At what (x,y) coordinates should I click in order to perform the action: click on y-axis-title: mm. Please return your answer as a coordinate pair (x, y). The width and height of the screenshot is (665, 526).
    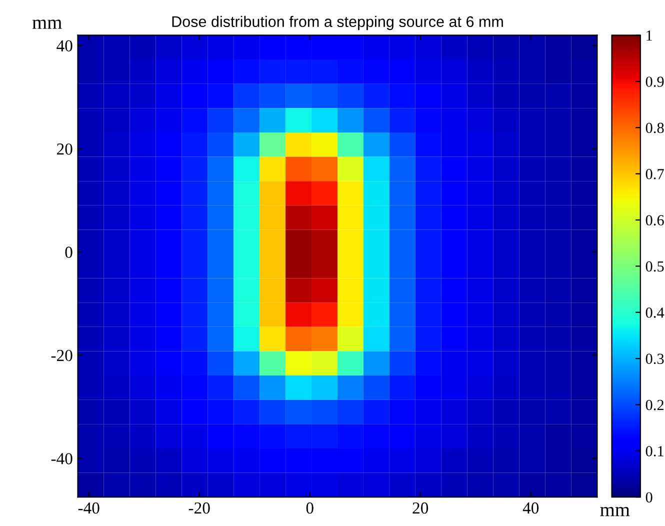
    Looking at the image, I should click on (47, 24).